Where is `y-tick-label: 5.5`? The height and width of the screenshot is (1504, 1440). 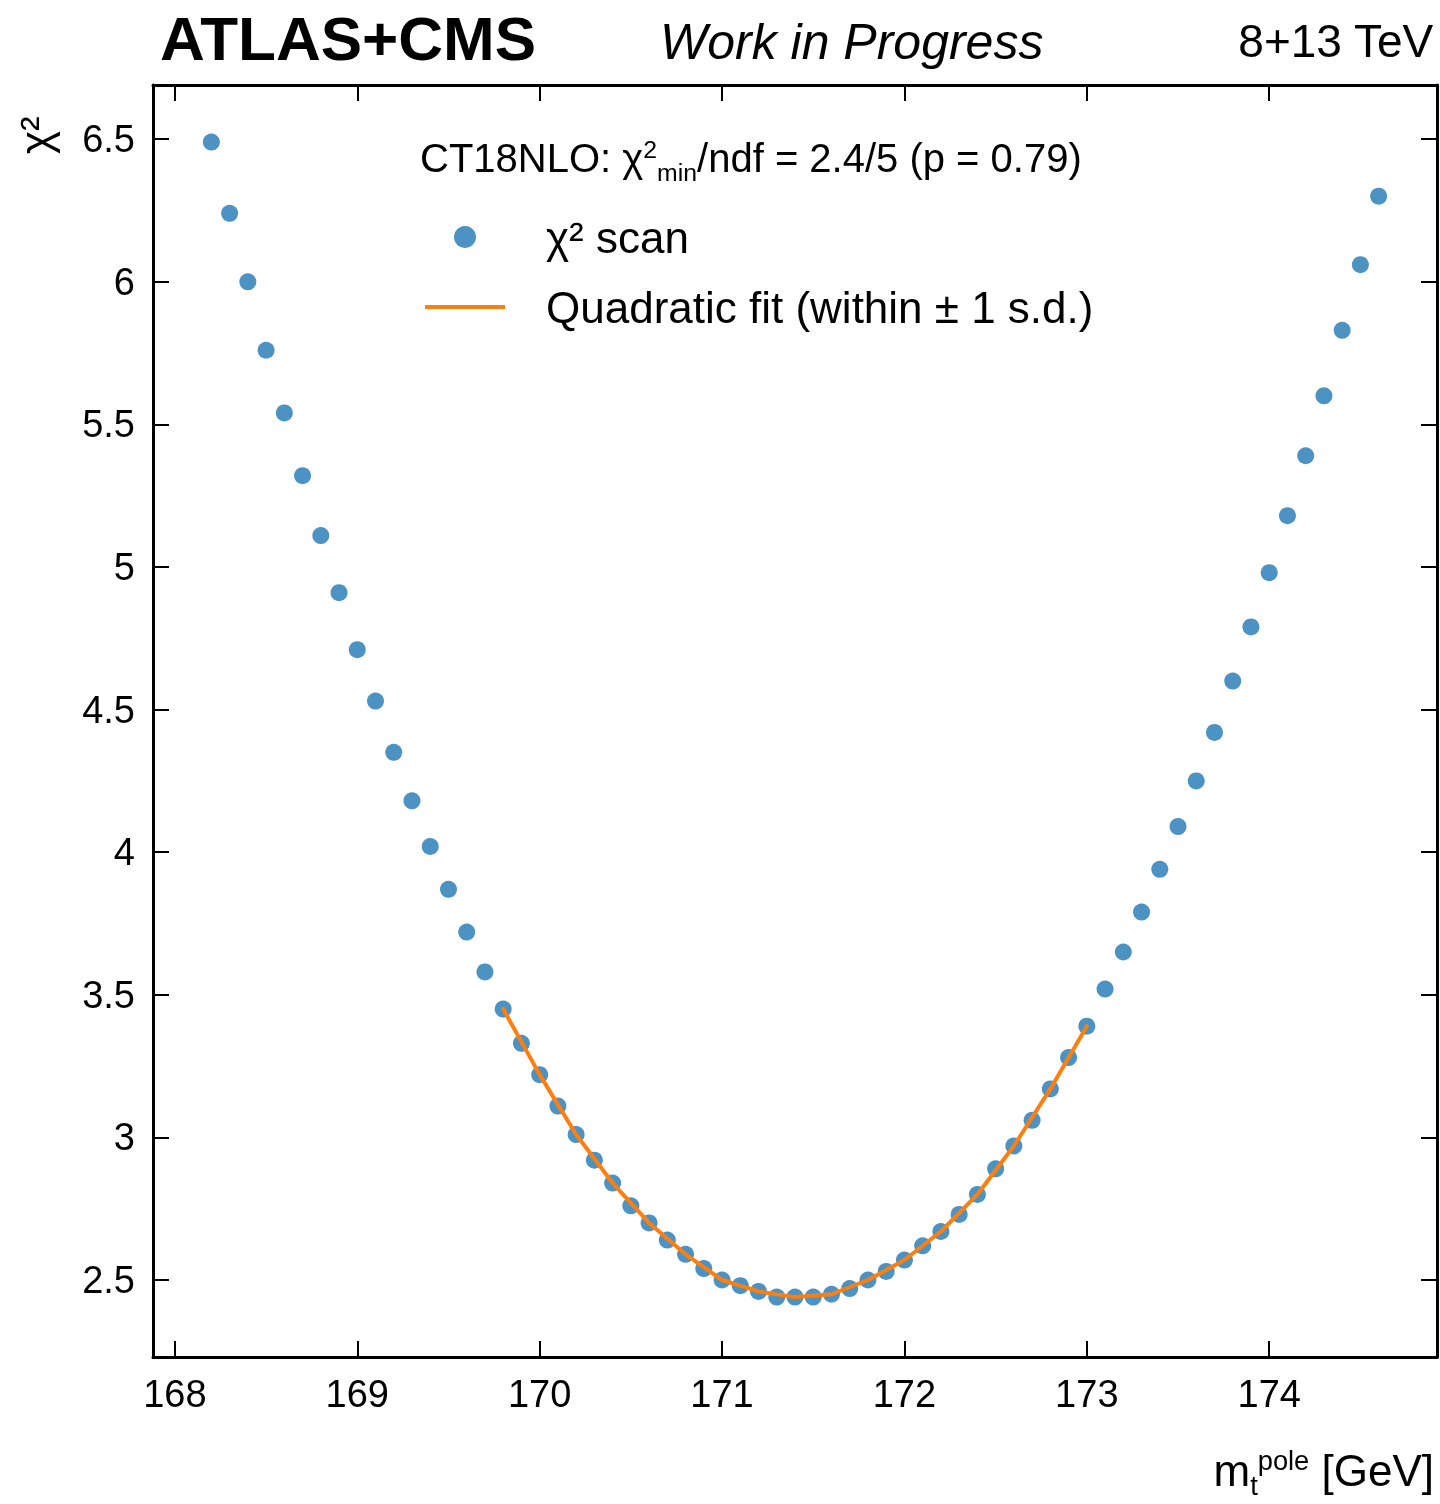 y-tick-label: 5.5 is located at coordinates (108, 424).